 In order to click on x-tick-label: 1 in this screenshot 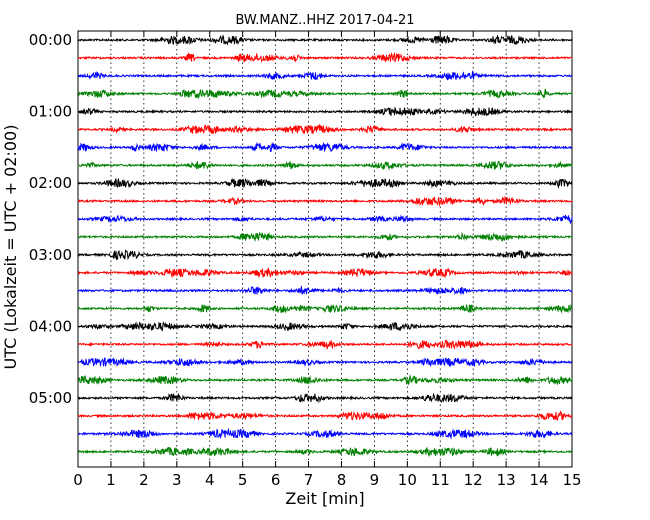, I will do `click(111, 480)`.